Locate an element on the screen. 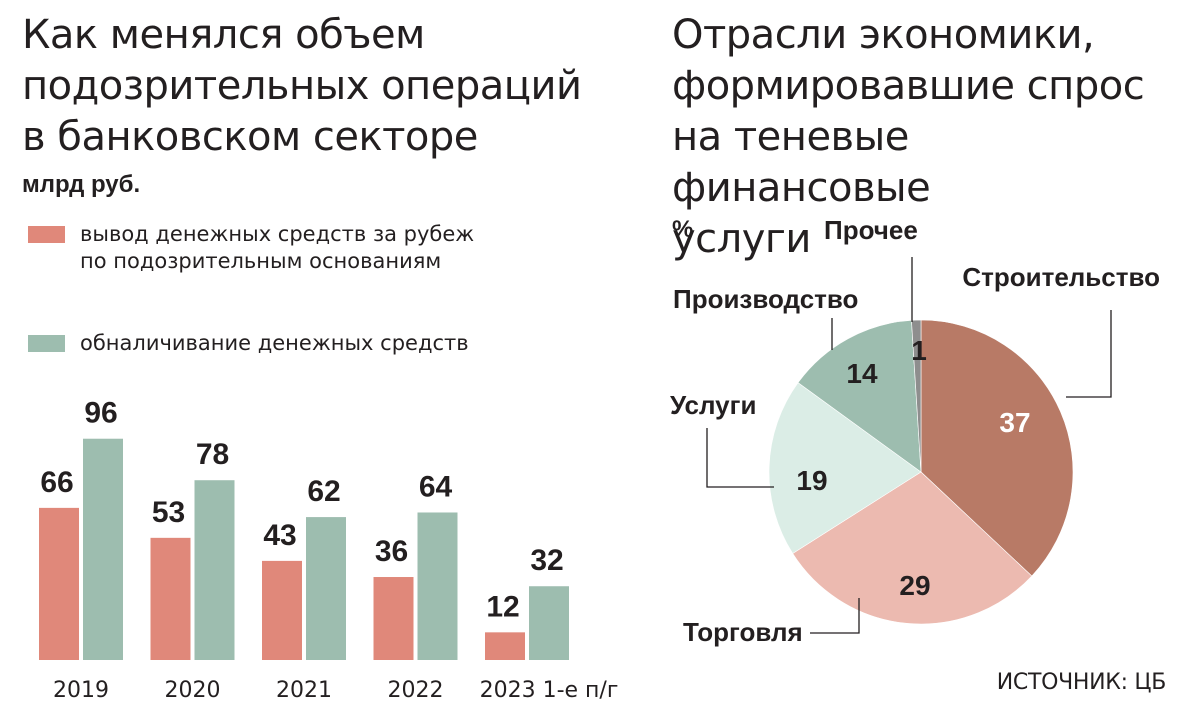 This screenshot has height=714, width=1182. pie-value-label: 1 is located at coordinates (919, 350).